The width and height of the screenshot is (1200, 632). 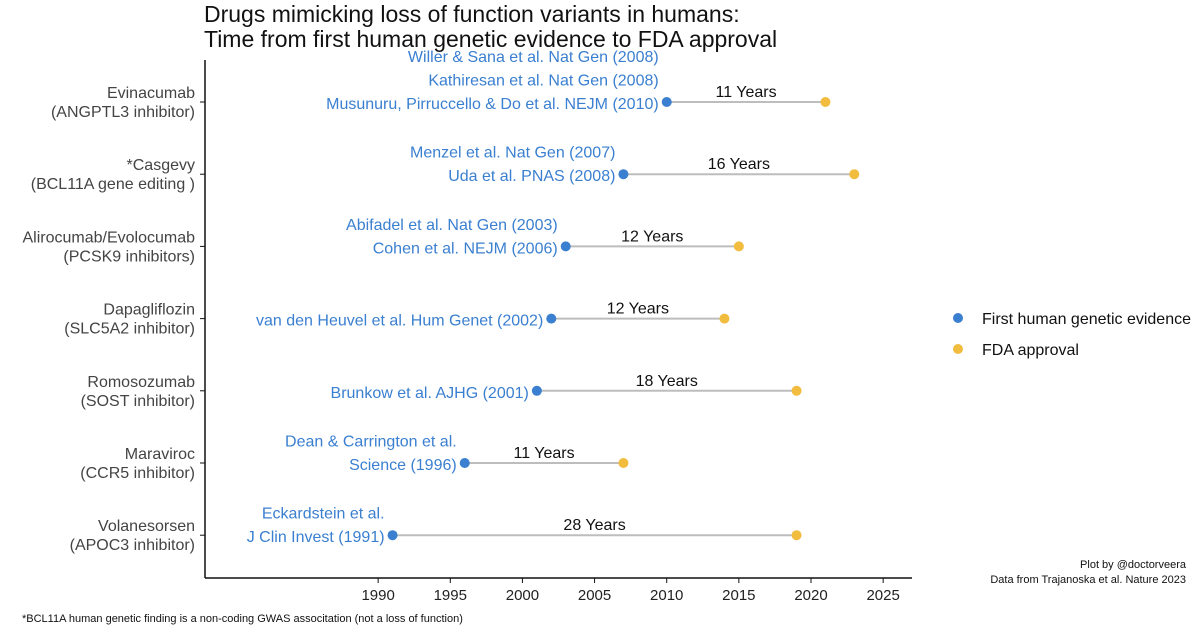 I want to click on reference-label: Uda et al. PNAS (2008), so click(x=531, y=176).